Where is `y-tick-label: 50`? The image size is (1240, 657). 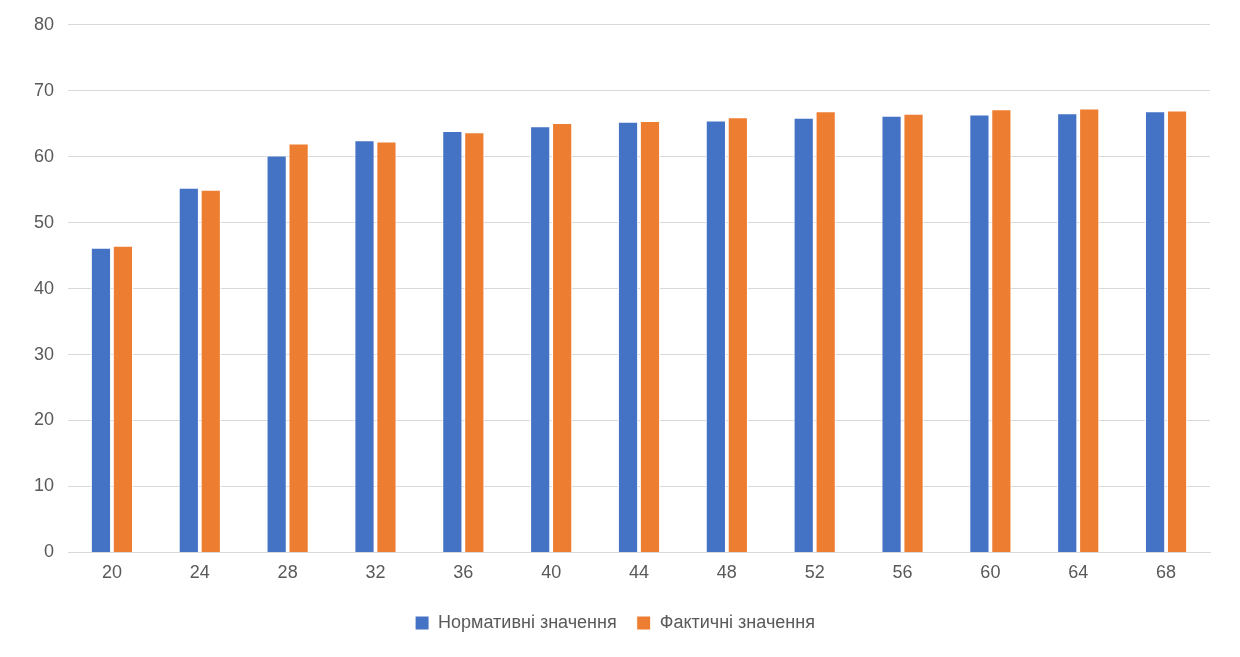 y-tick-label: 50 is located at coordinates (44, 221).